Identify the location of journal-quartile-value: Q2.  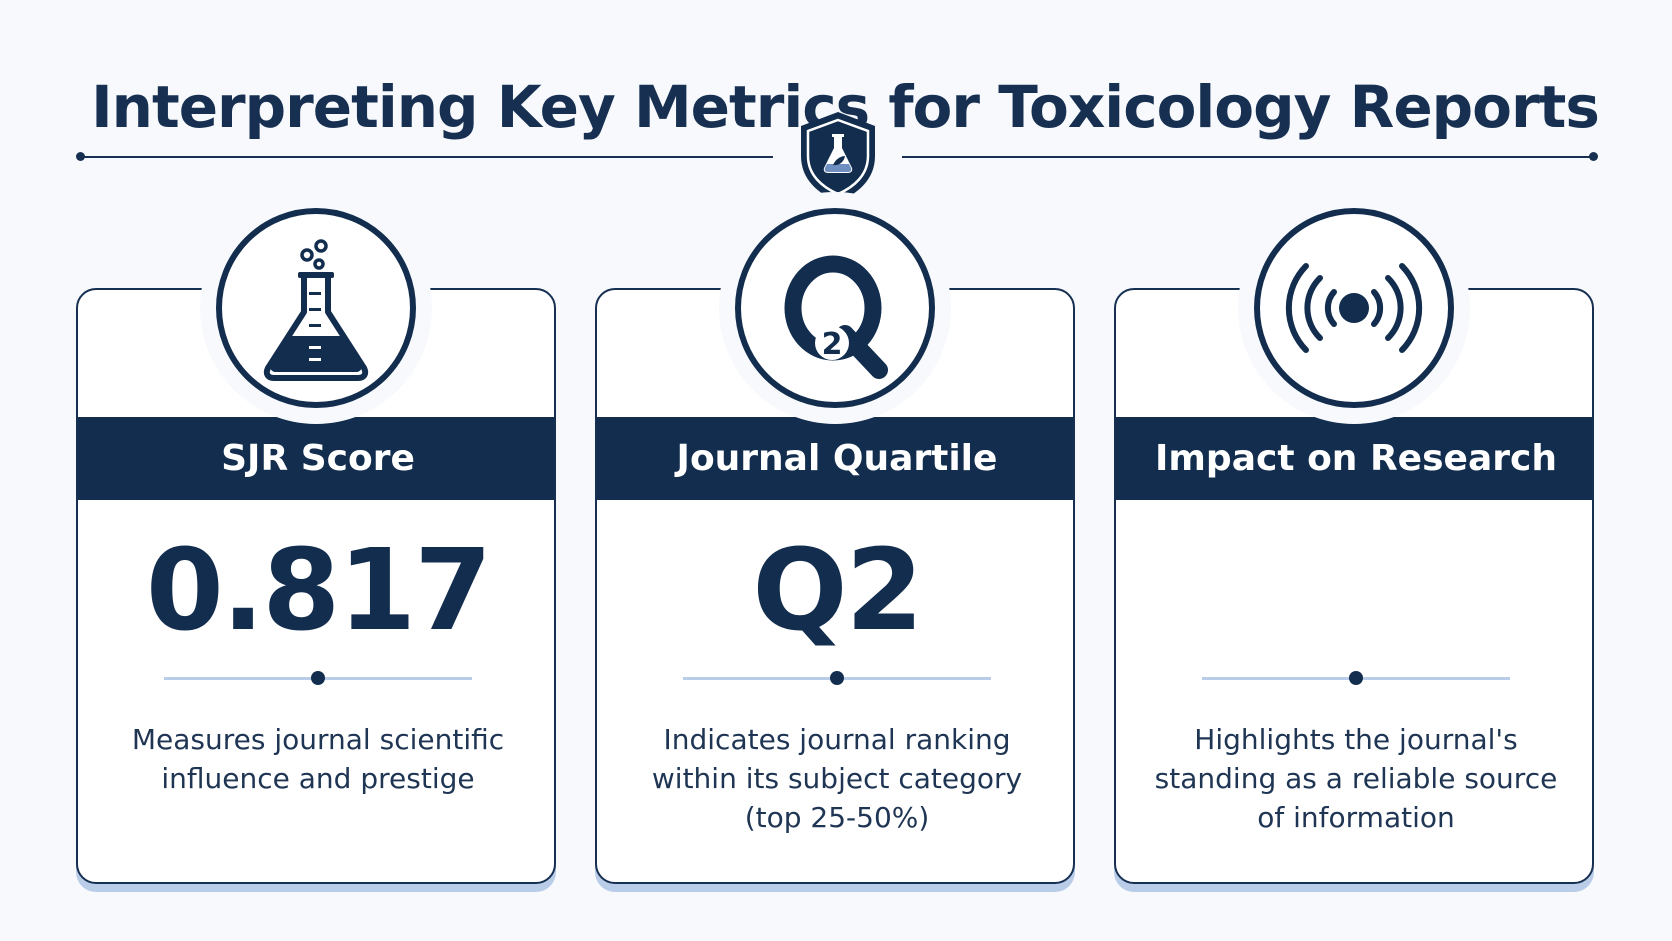
(837, 591).